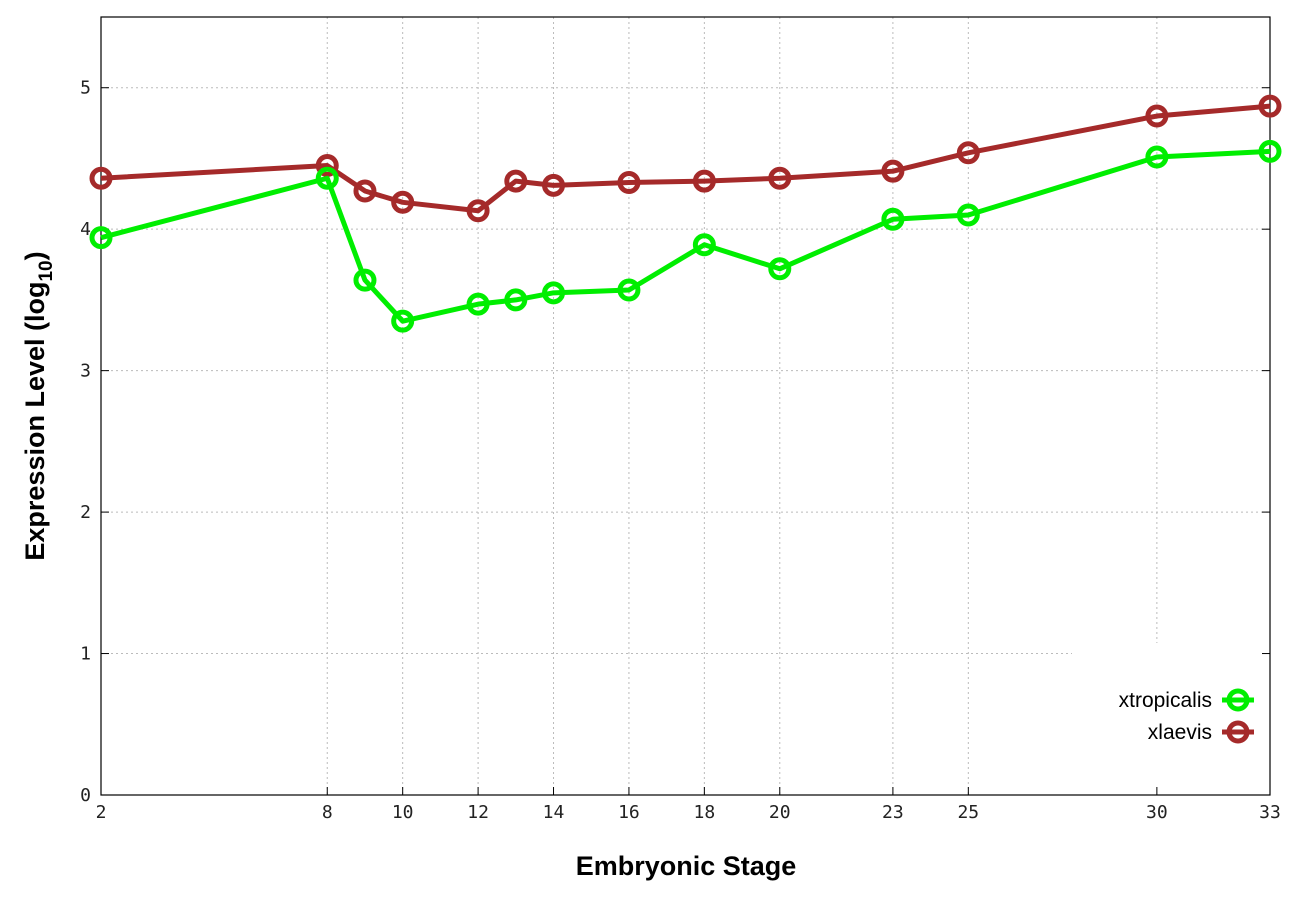 This screenshot has height=907, width=1296. Describe the element at coordinates (85, 88) in the screenshot. I see `y-tick-label: 5` at that location.